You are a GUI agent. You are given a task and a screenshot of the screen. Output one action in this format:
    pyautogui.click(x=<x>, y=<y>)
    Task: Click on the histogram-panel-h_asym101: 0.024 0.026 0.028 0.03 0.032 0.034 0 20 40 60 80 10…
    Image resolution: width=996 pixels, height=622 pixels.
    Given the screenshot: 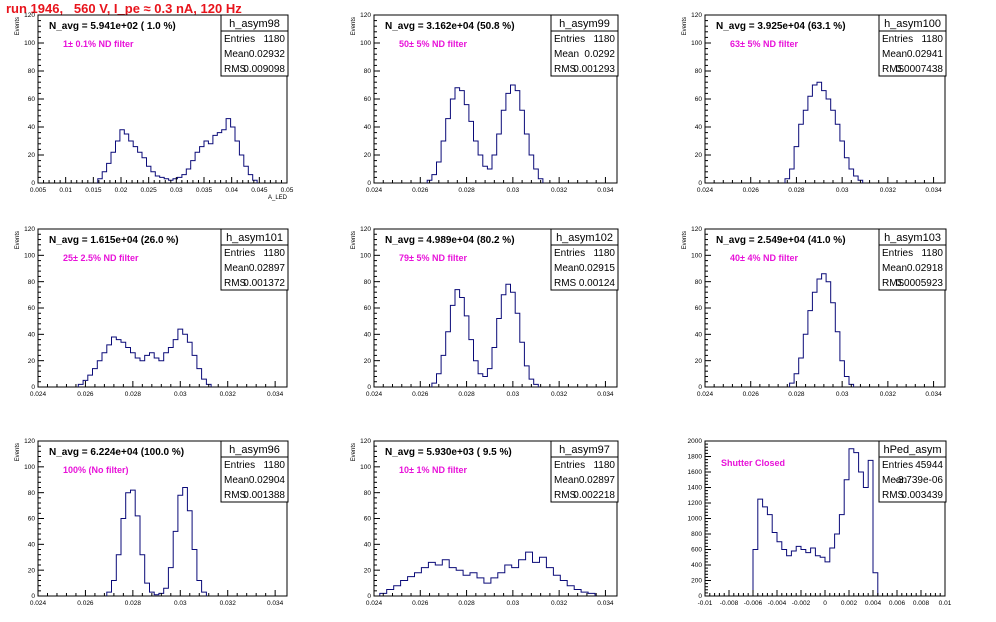 What is the action you would take?
    pyautogui.click(x=152, y=312)
    